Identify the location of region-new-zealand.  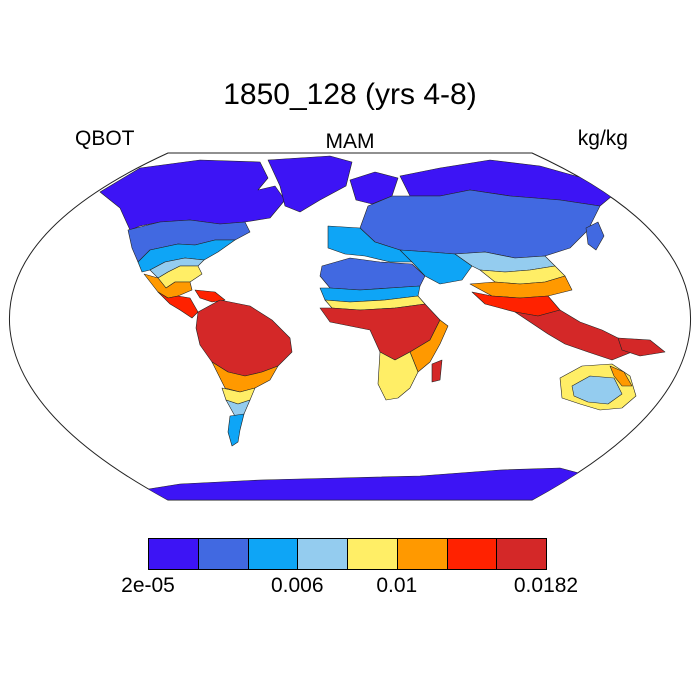
(661, 415).